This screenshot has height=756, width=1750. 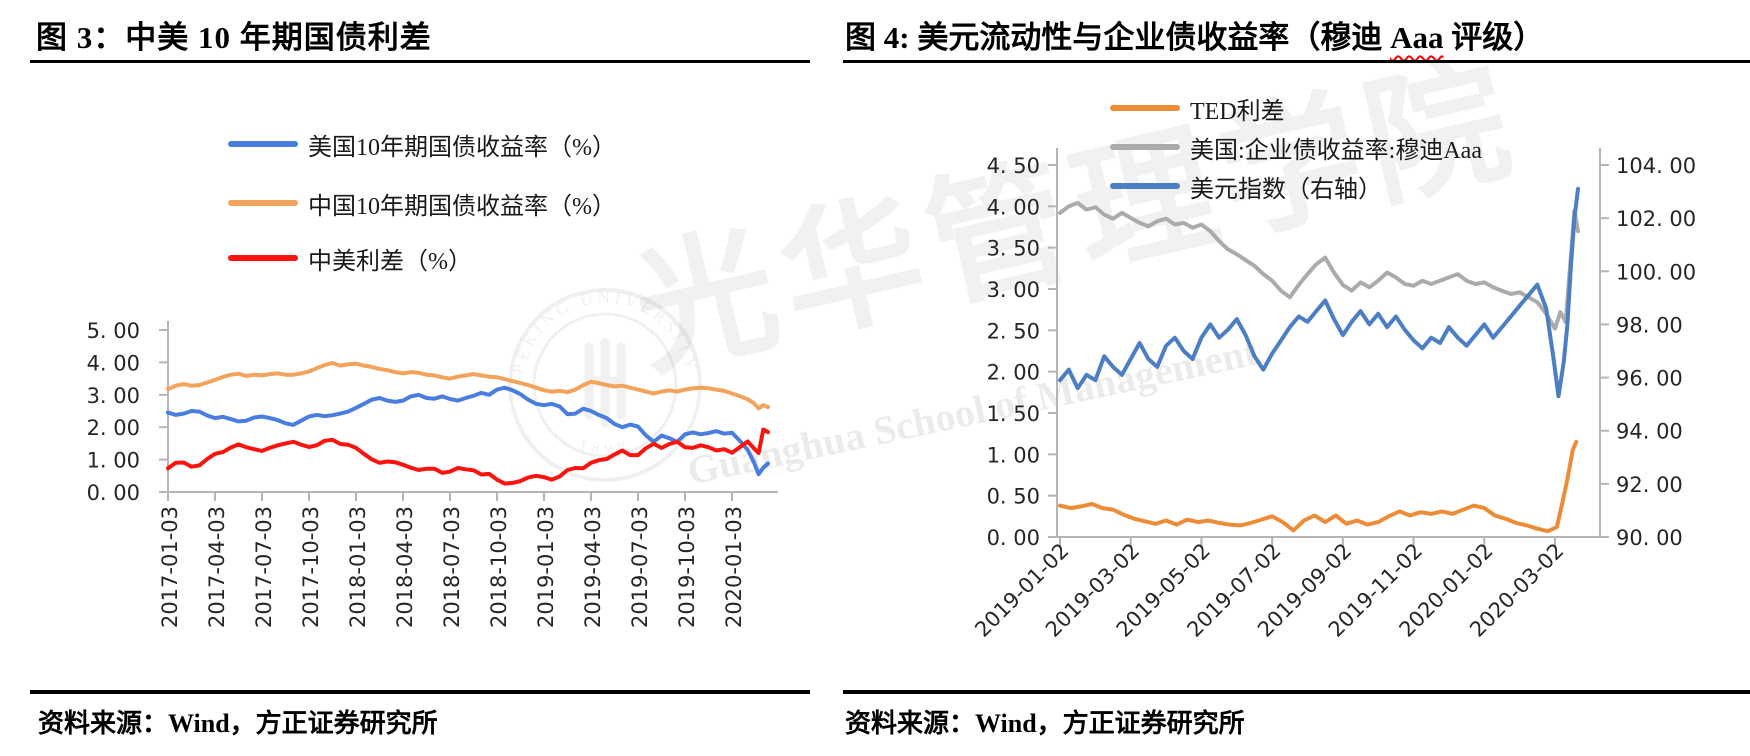 I want to click on svg-text: 102. 00, so click(x=1656, y=219).